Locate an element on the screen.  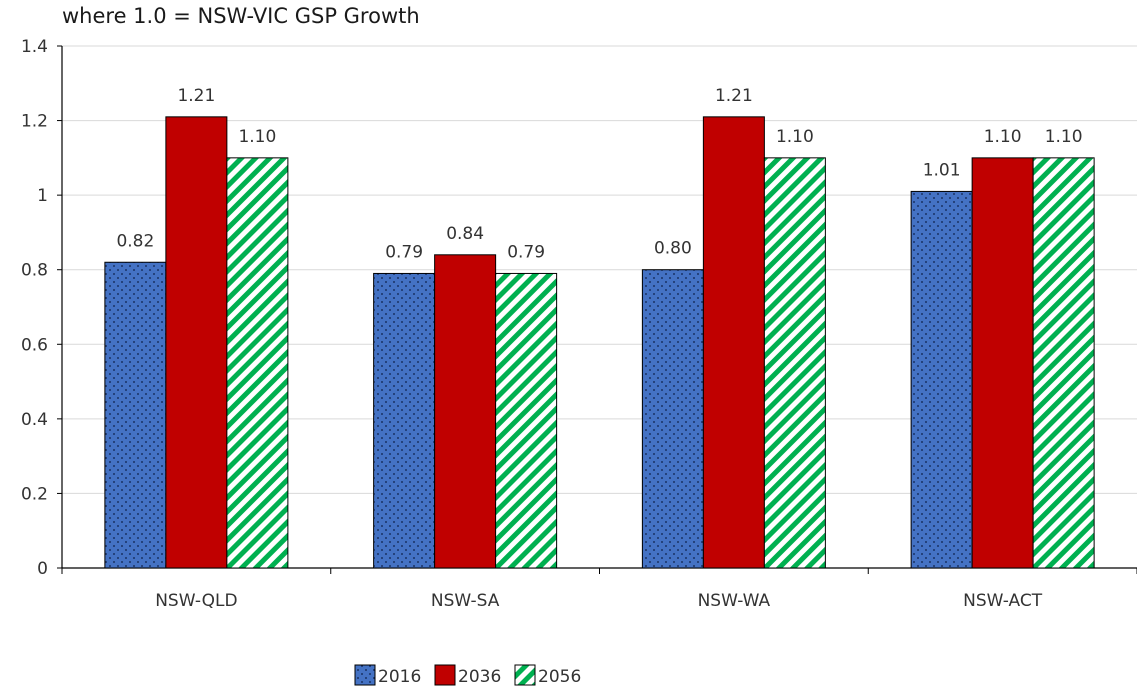
y-tick-label: 1 is located at coordinates (42, 196).